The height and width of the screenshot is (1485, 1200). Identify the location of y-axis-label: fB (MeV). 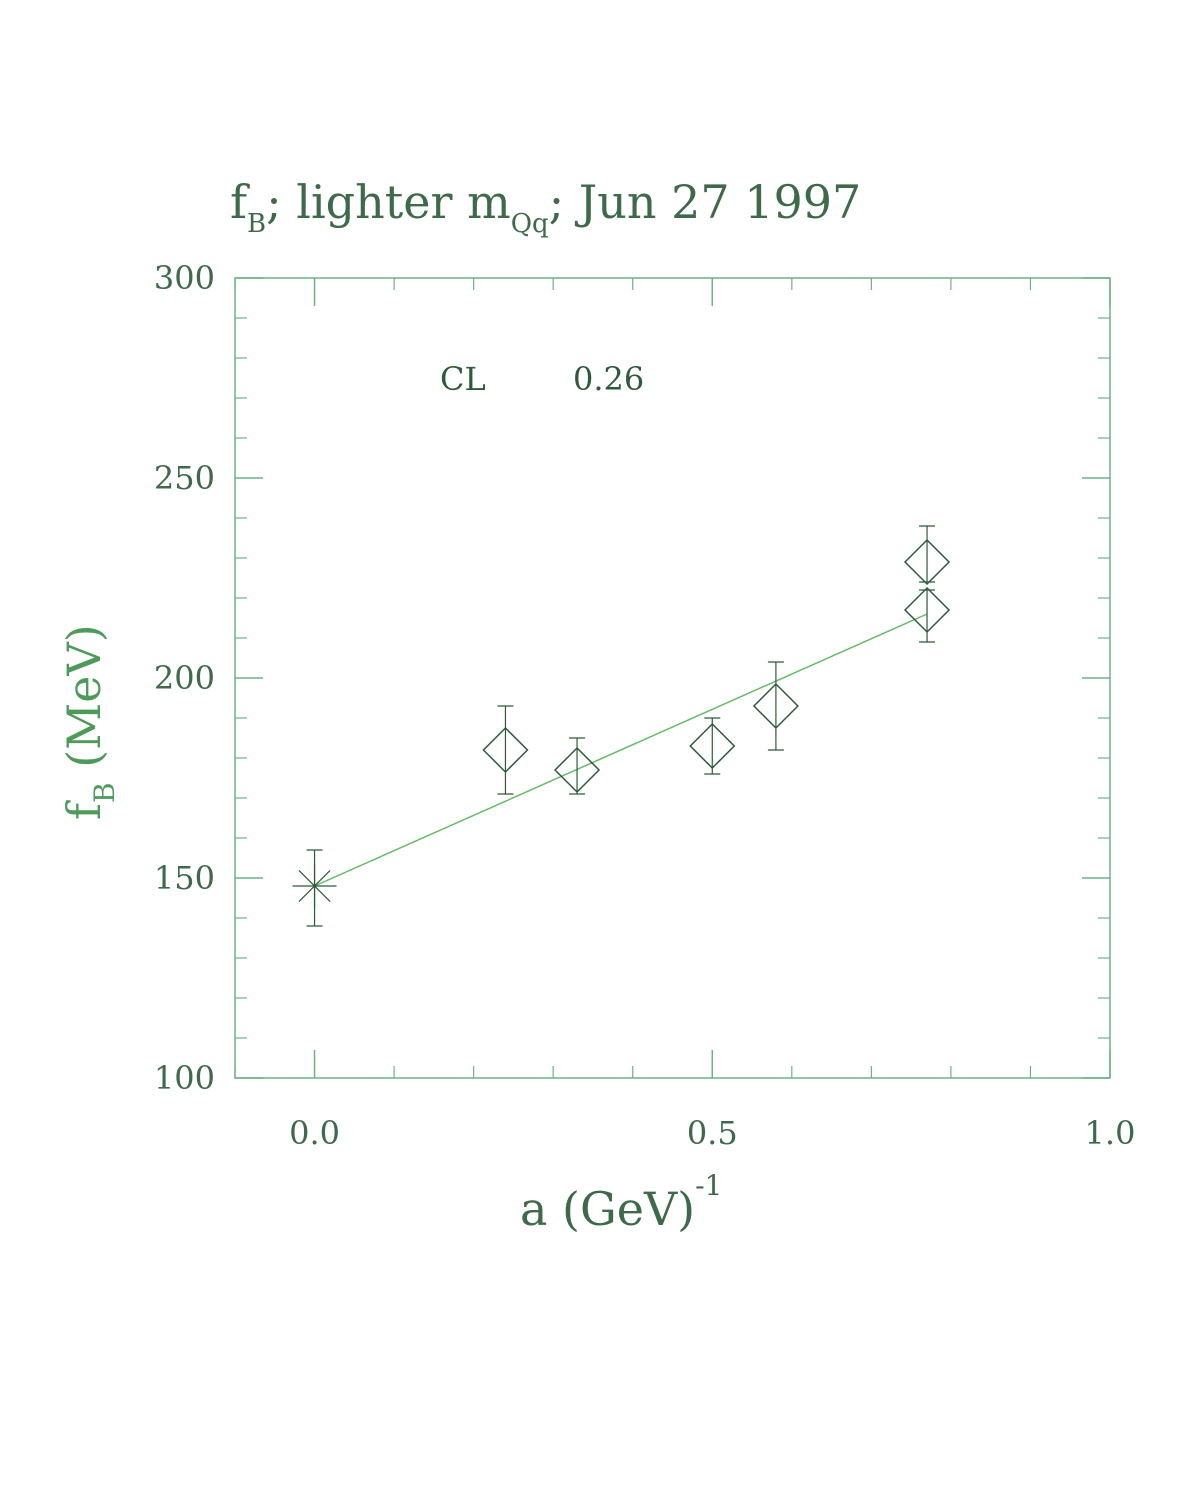
(89, 722).